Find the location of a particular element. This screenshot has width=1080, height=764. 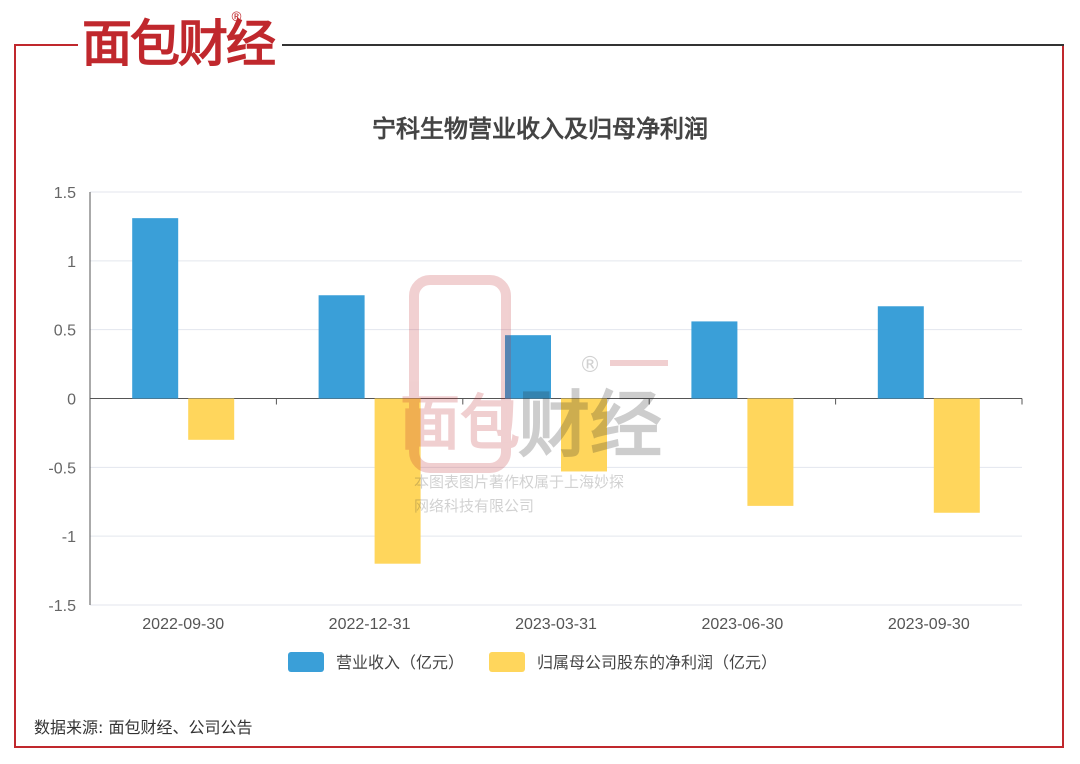

x-tick-label: 2022-12-31 is located at coordinates (370, 624).